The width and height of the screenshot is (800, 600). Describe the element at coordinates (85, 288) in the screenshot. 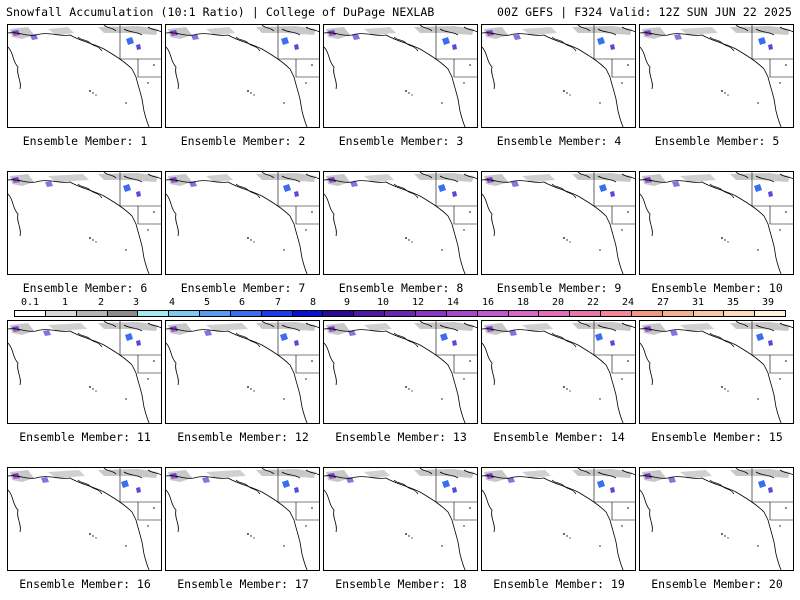

I see `ensemble-member-label: Ensemble Member: 6` at that location.